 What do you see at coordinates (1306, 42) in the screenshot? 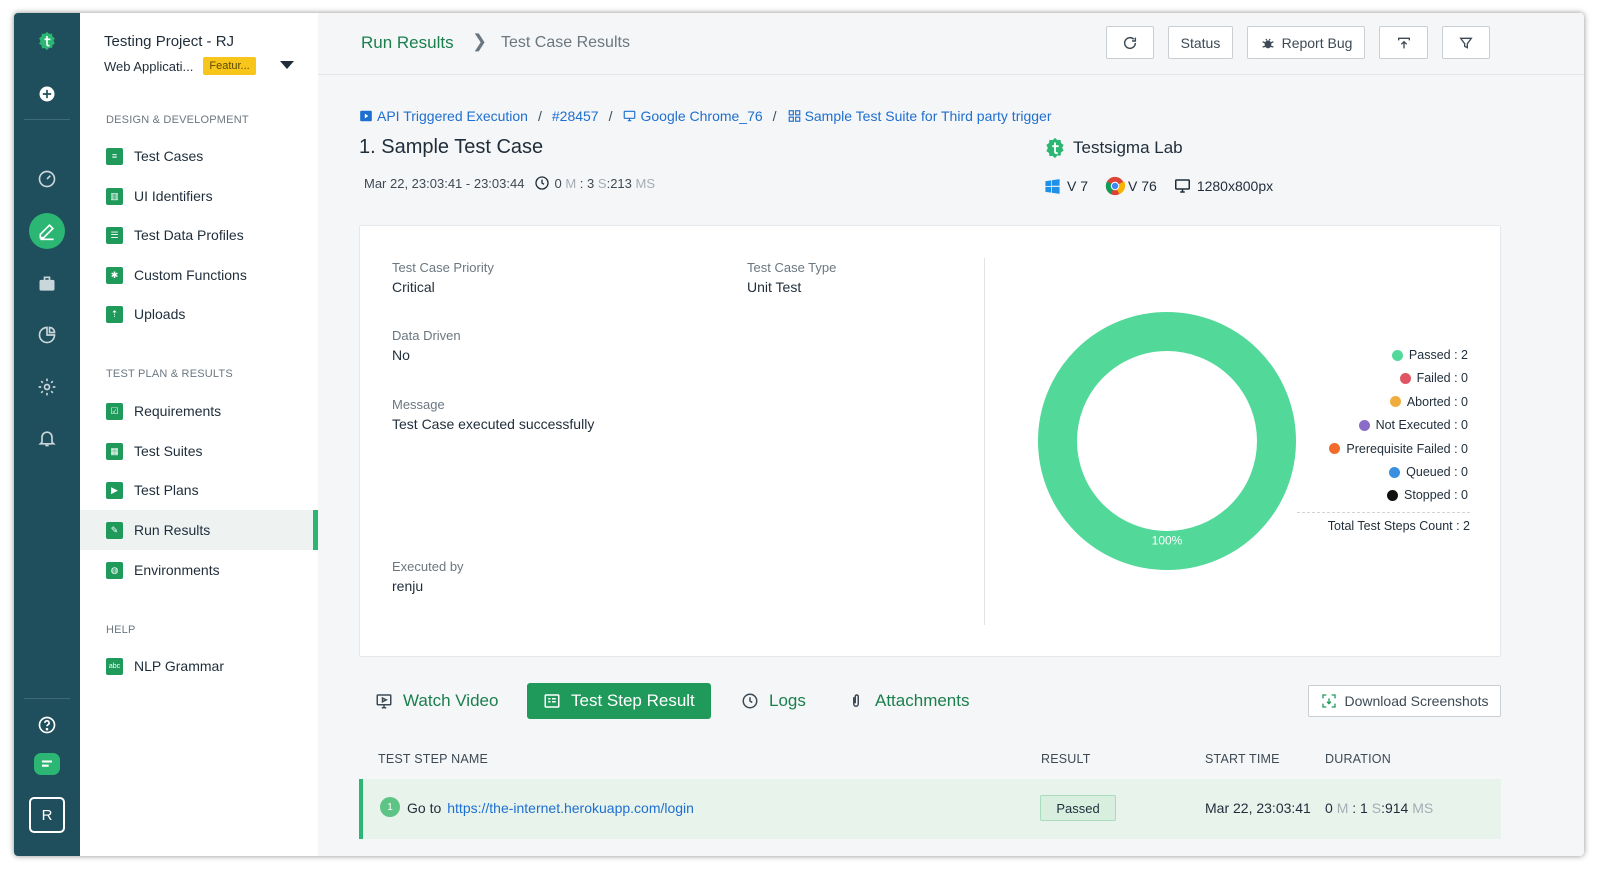
I see `report-bug-button: Report Bug` at bounding box center [1306, 42].